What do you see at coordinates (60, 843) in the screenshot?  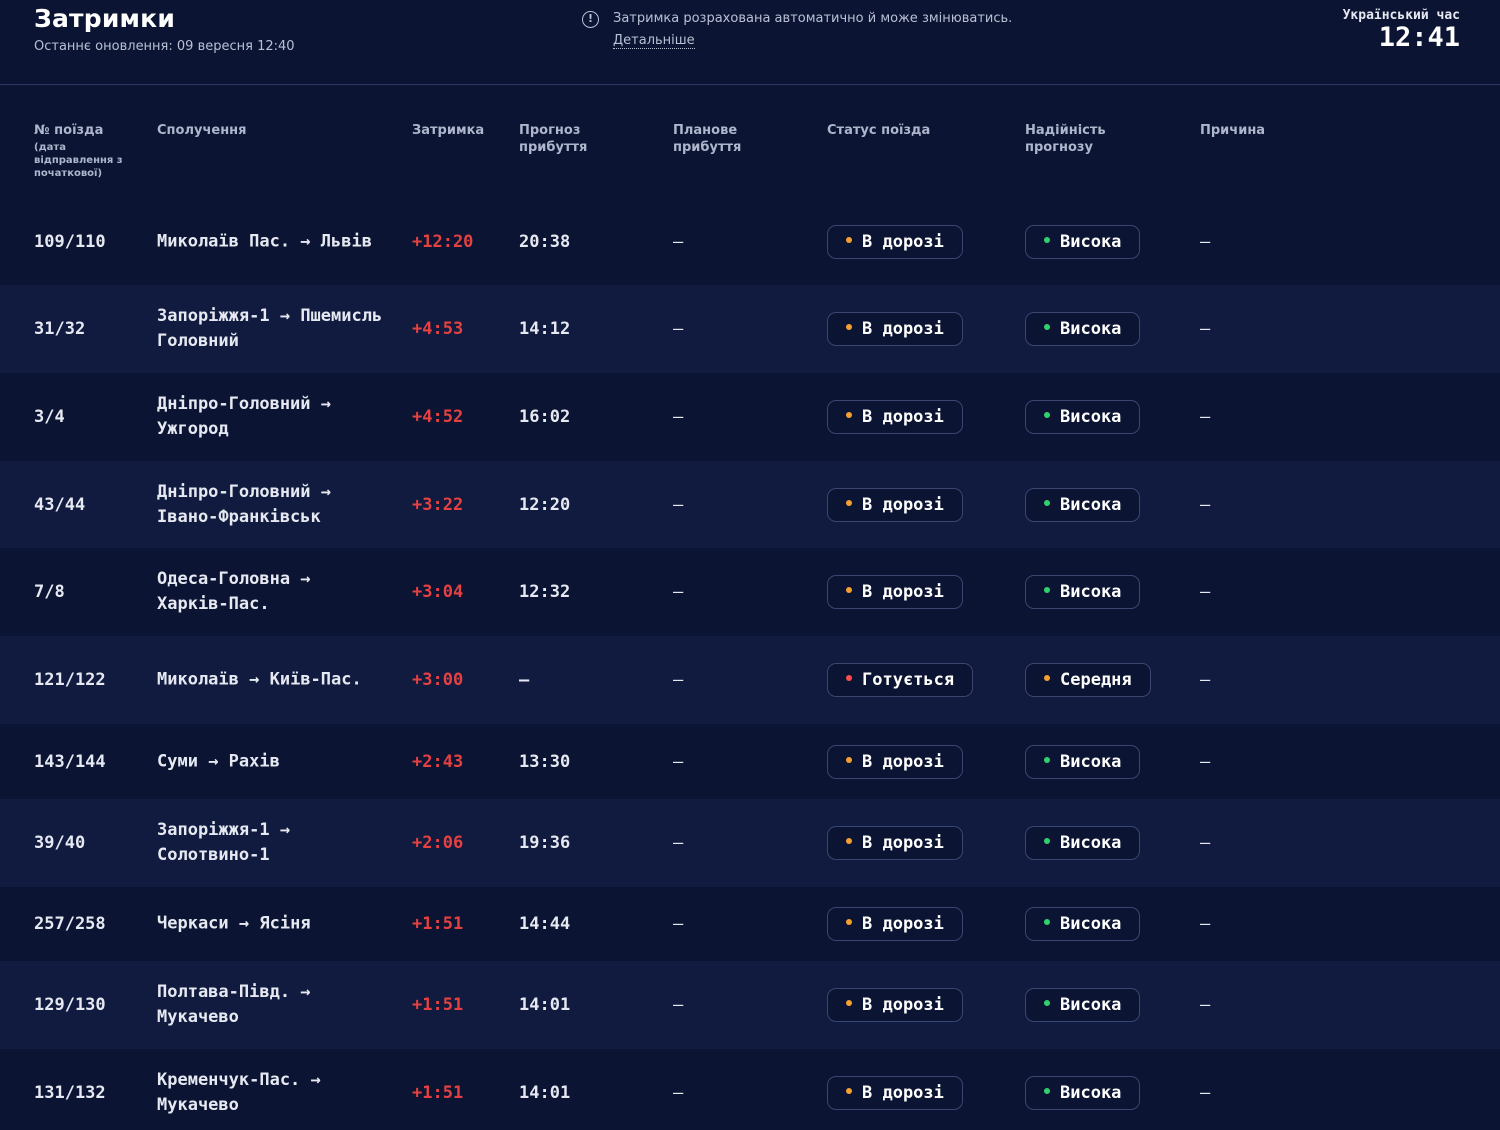 I see `train-number: 39/40` at bounding box center [60, 843].